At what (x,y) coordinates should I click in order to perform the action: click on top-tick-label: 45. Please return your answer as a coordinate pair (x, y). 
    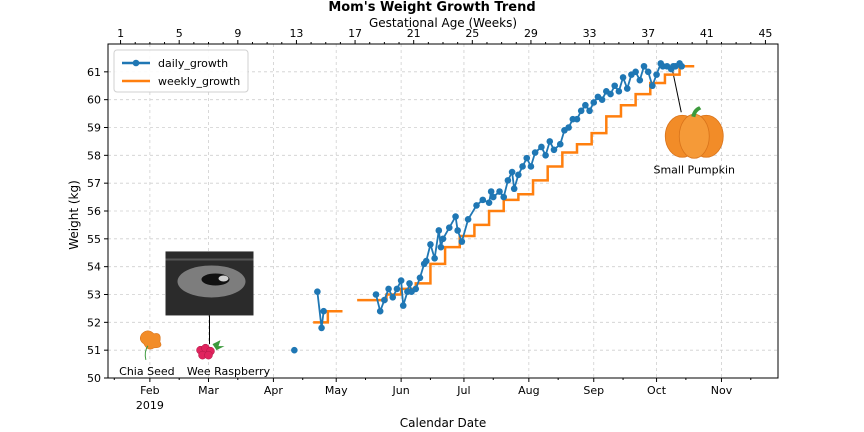
    Looking at the image, I should click on (765, 33).